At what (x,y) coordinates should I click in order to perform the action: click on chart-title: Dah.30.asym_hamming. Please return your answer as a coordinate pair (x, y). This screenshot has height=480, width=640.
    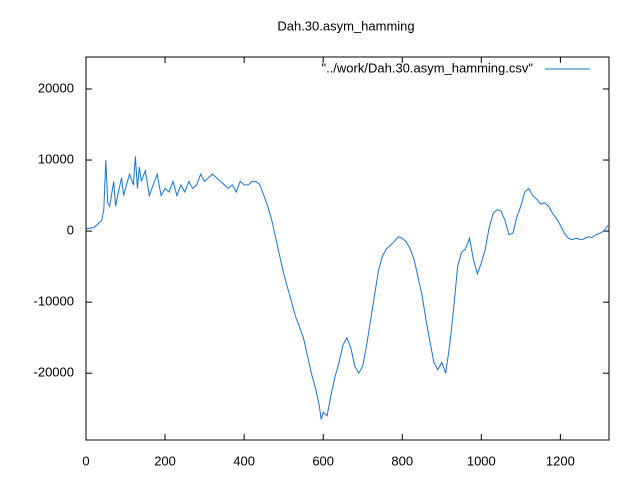
    Looking at the image, I should click on (345, 25).